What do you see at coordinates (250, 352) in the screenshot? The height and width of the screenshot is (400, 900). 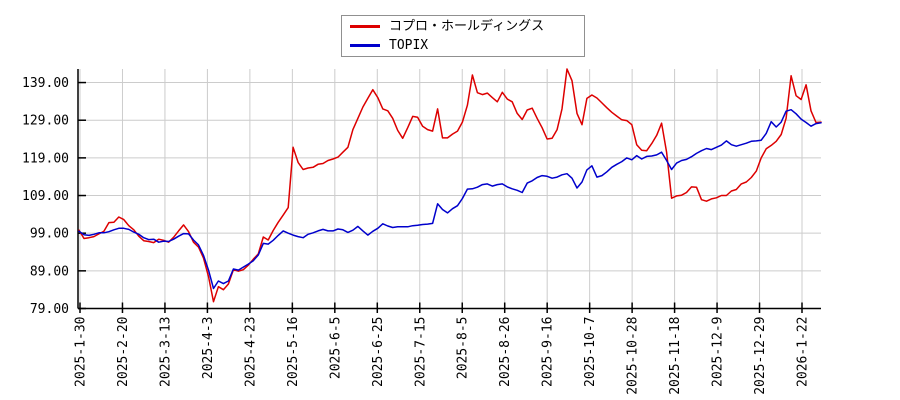 I see `x-tick-label: 2025-4-23` at bounding box center [250, 352].